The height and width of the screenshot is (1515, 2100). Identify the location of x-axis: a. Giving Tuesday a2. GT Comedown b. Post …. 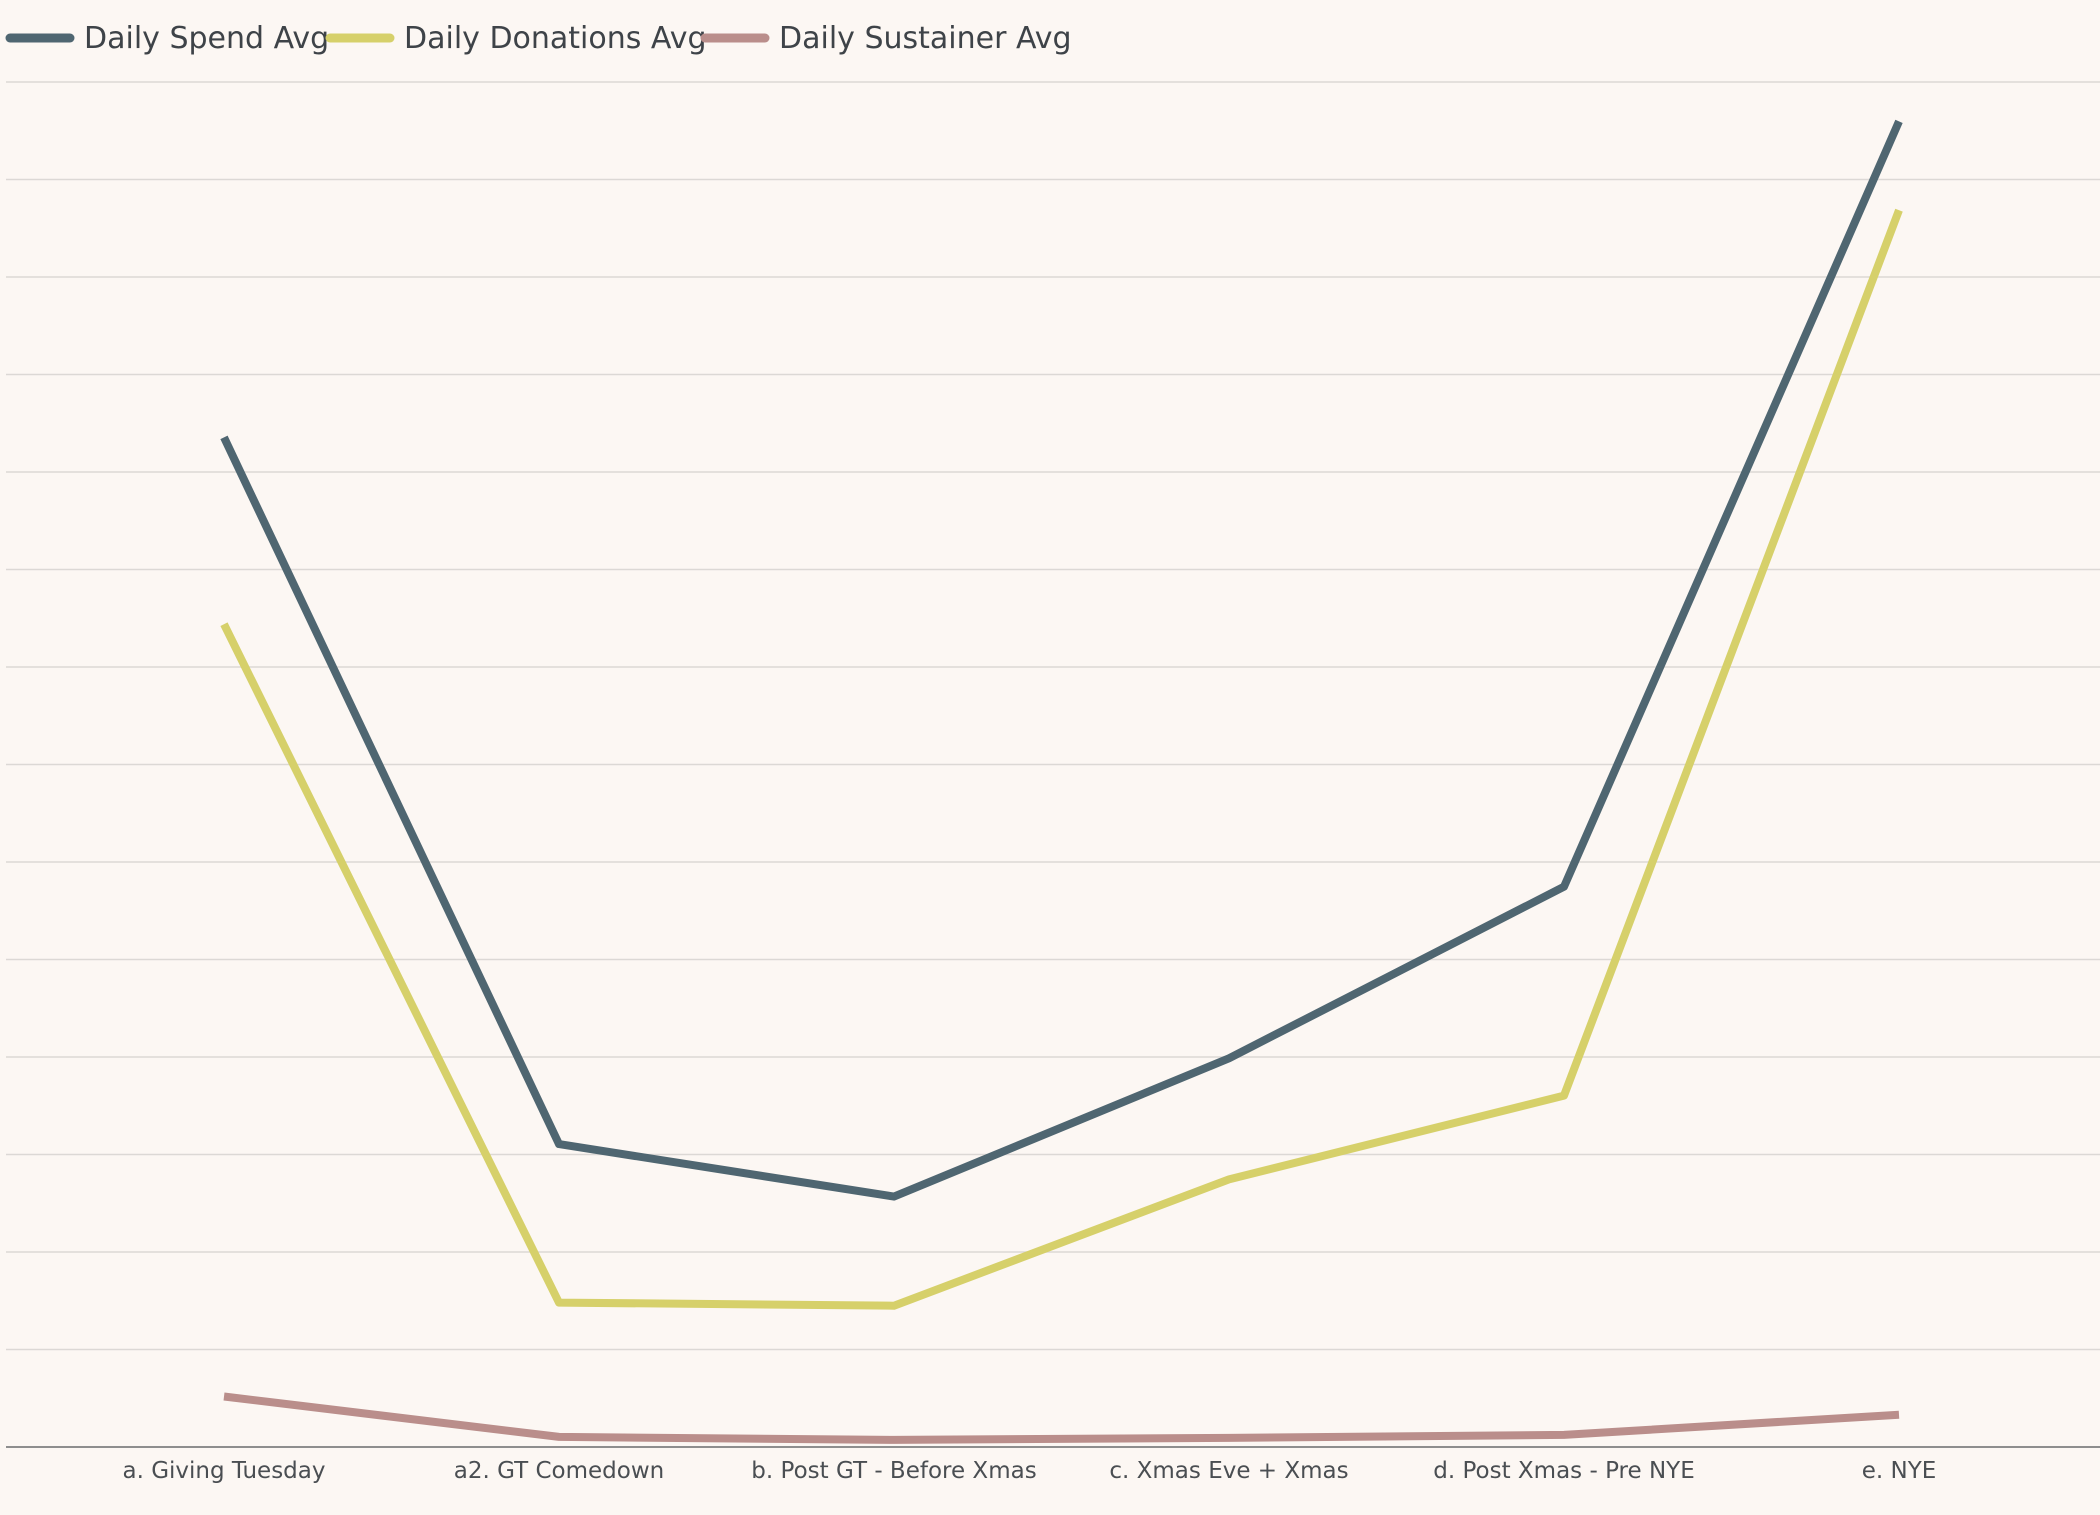
(1053, 1465).